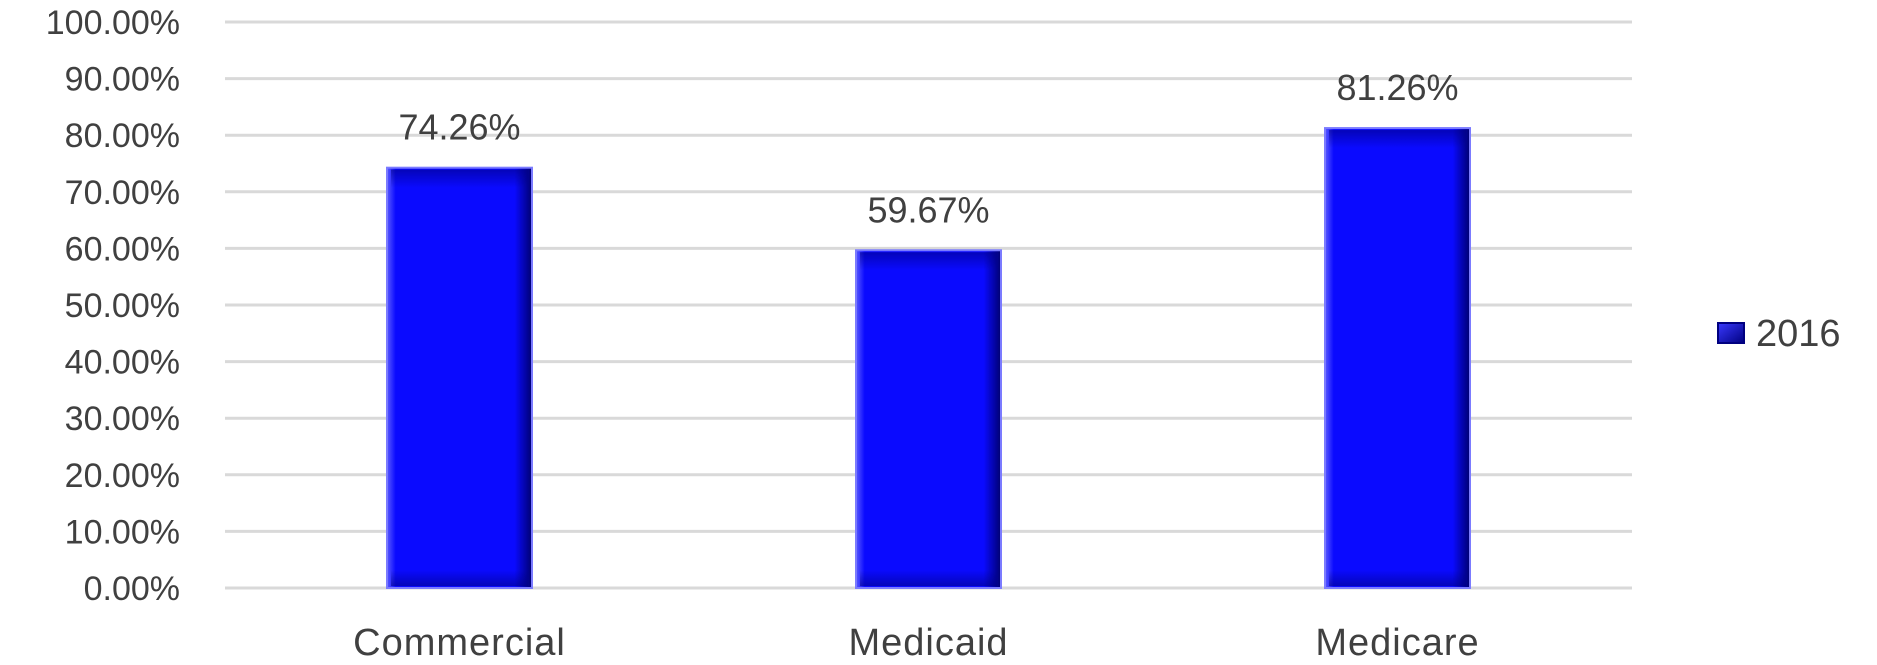 This screenshot has height=665, width=1877. I want to click on y-tick-label: 10.00%, so click(122, 532).